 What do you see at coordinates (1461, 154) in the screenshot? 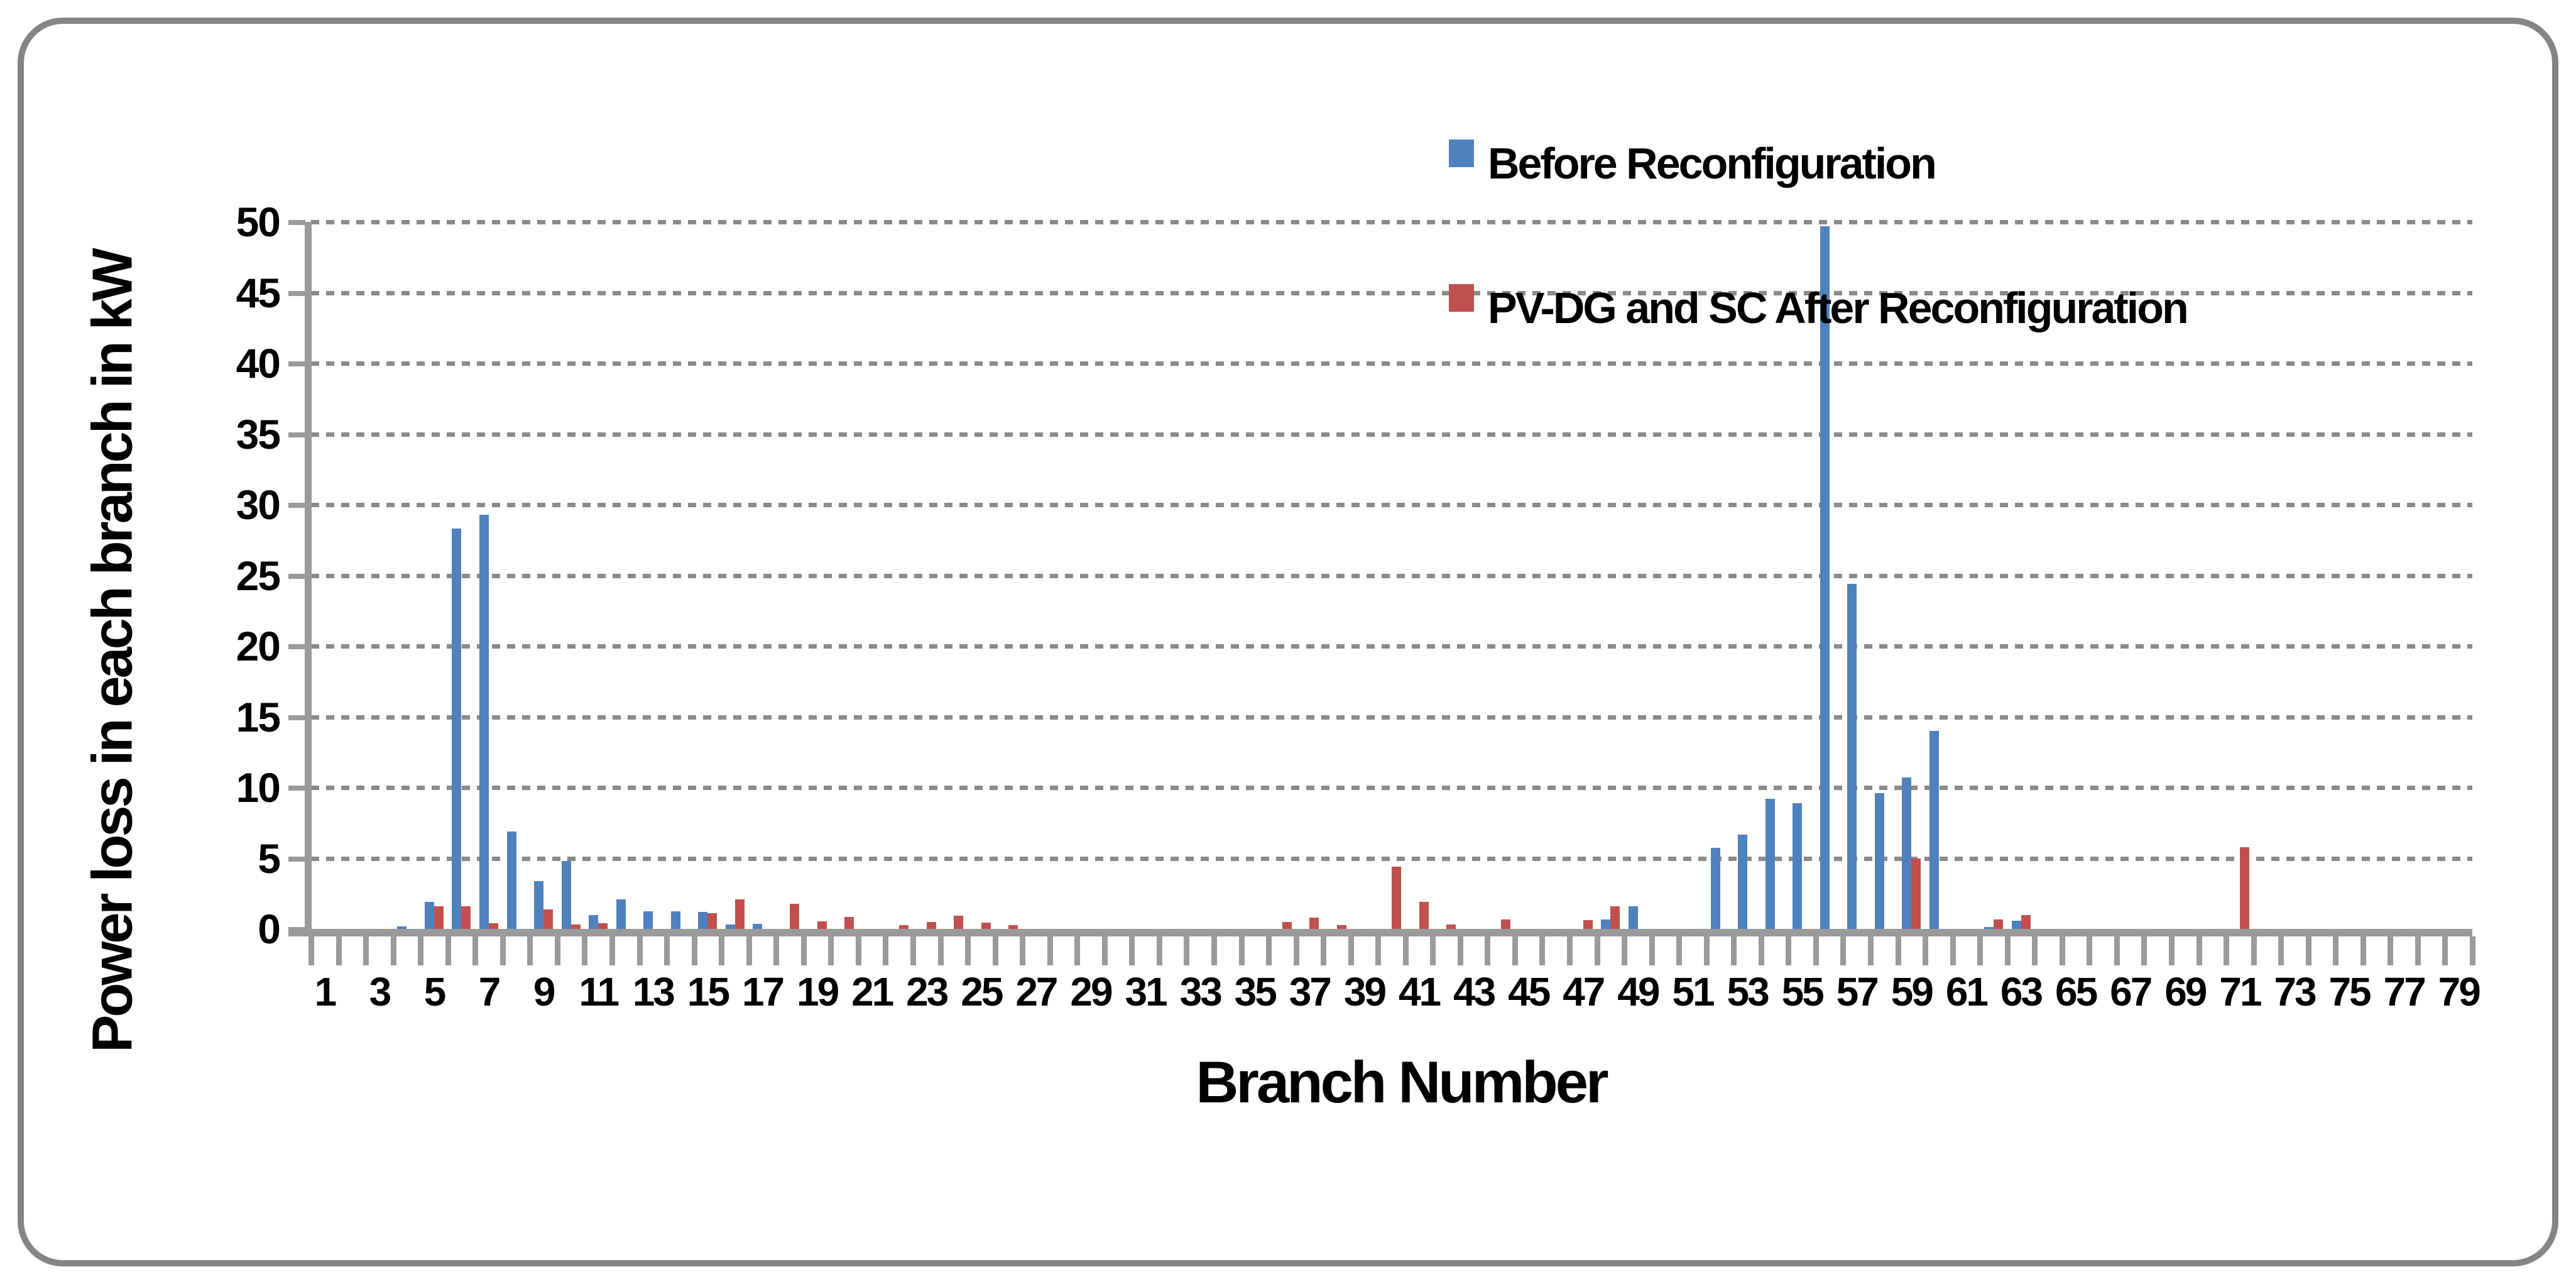
I see `legend-swatch-before` at bounding box center [1461, 154].